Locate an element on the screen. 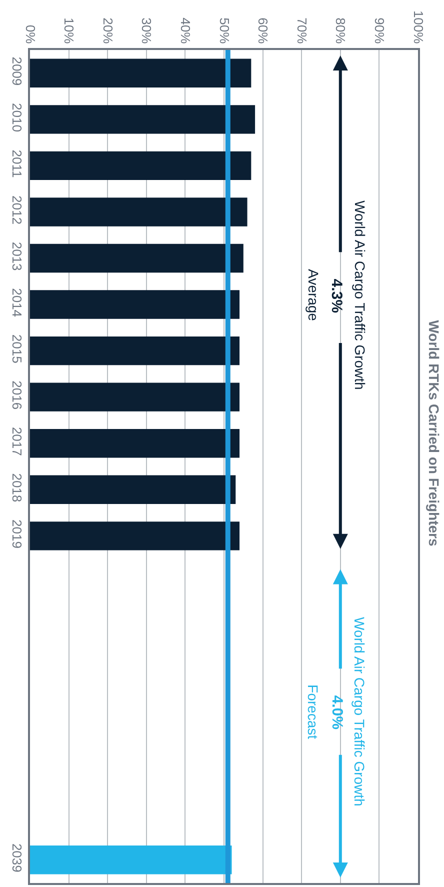 The height and width of the screenshot is (887, 444). y-tick-label: 2017 is located at coordinates (17, 441).